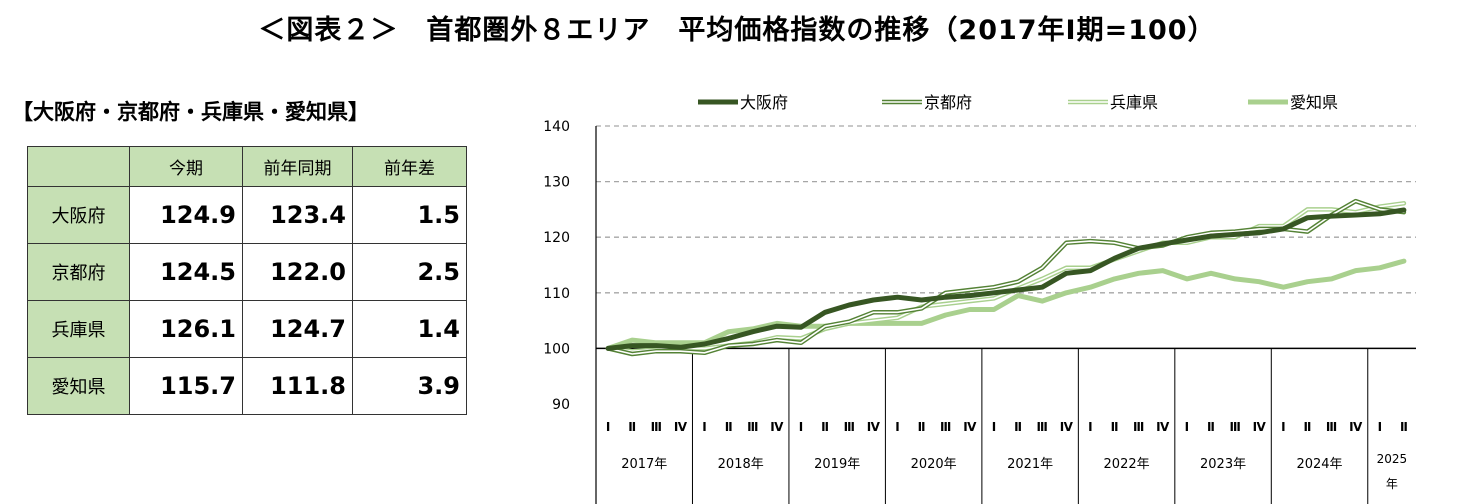 The height and width of the screenshot is (504, 1474). Describe the element at coordinates (737, 30) in the screenshot. I see `page-title: ＜図表２＞ 首都圏外８エリア 平均価格指数の推移（2017年Ⅰ期=100）` at that location.